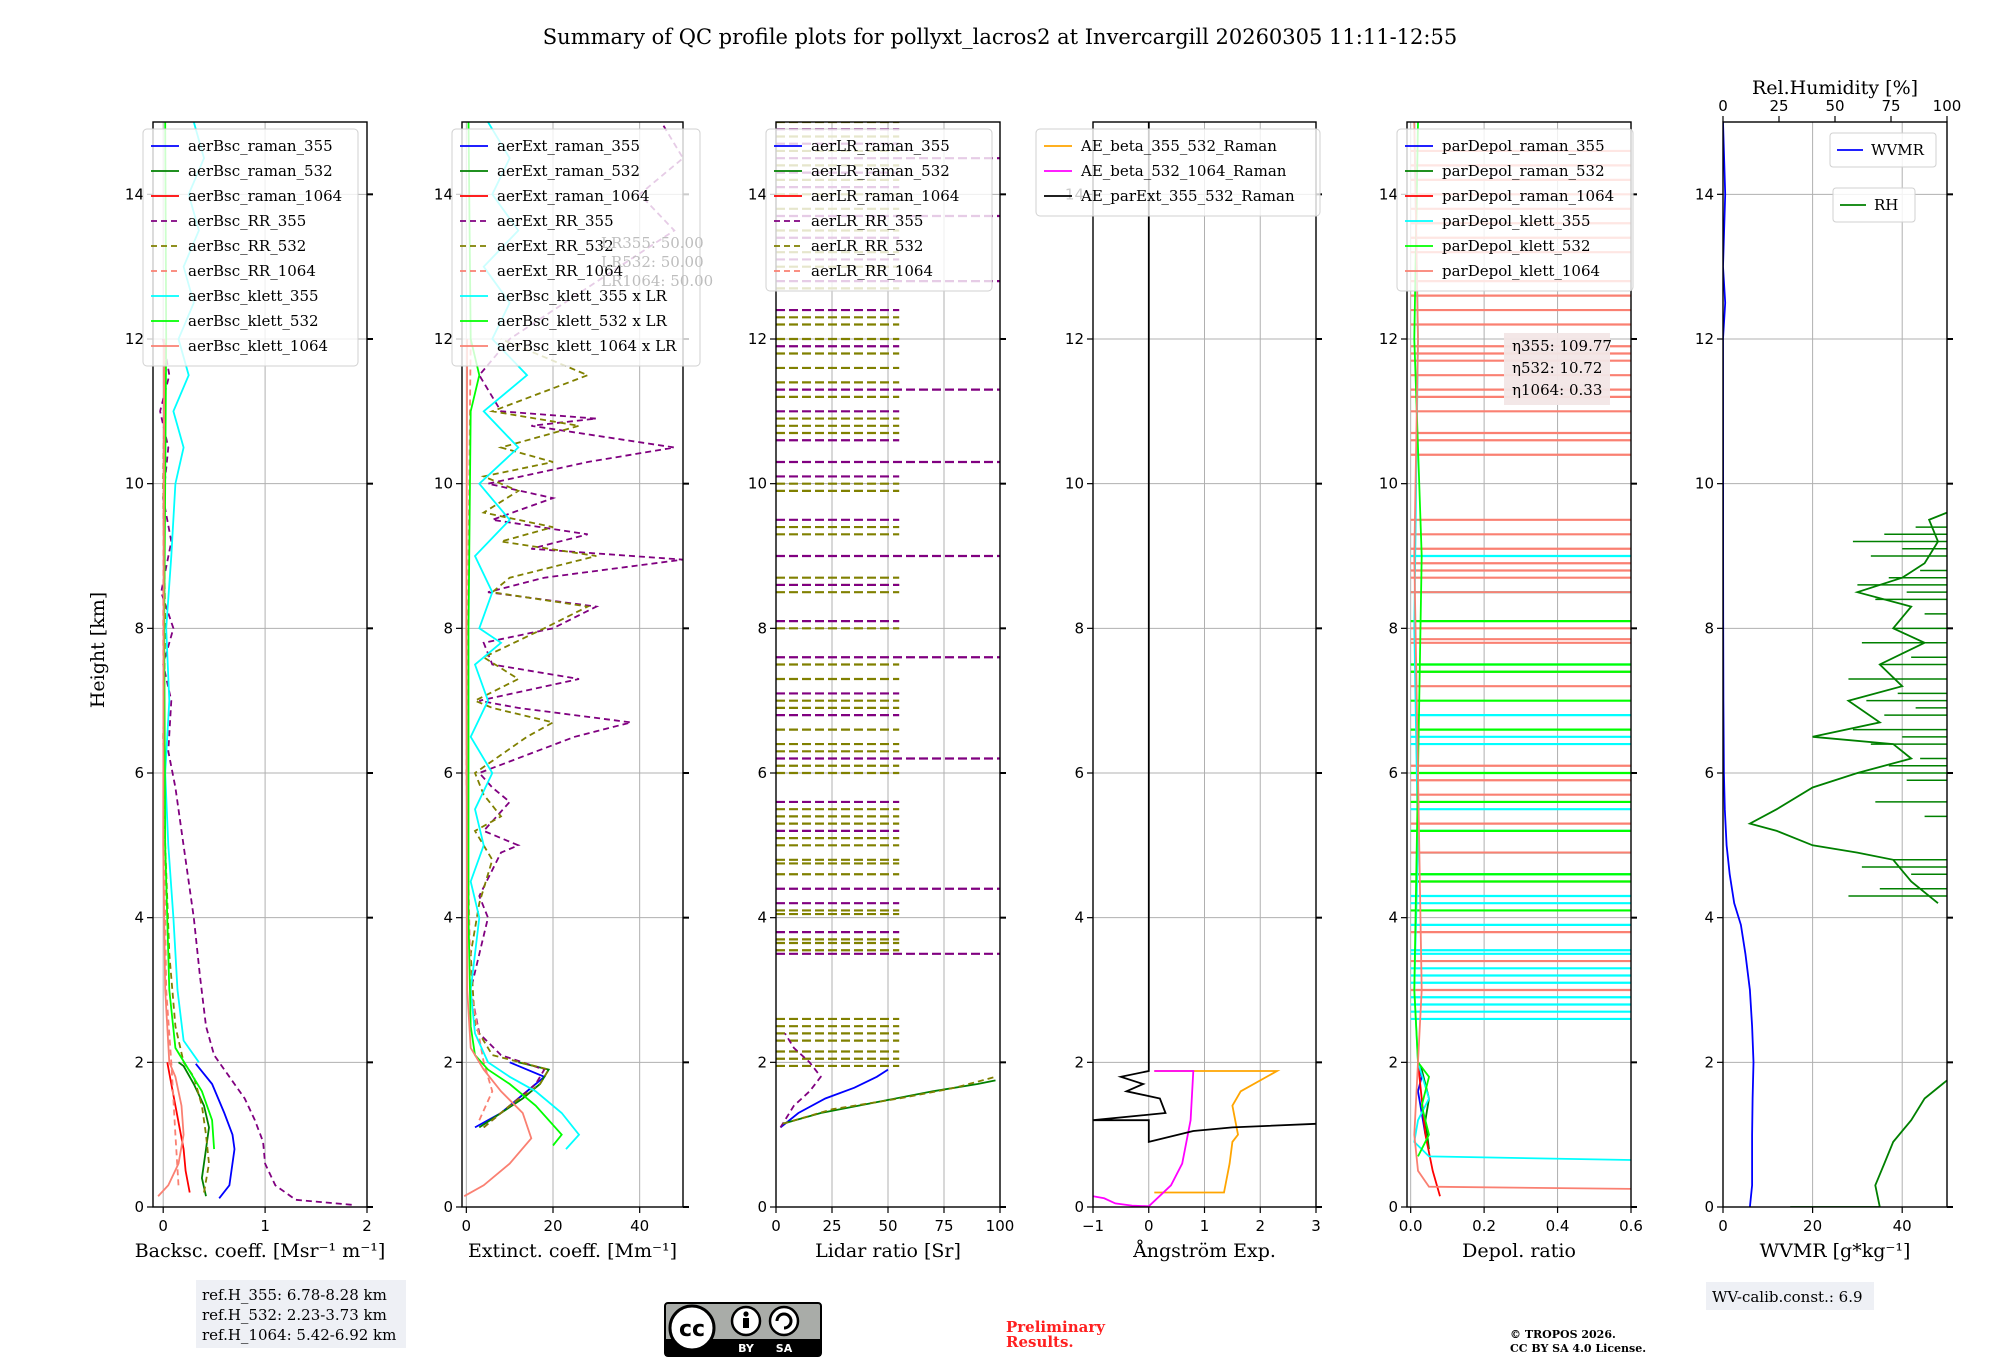 The image size is (2000, 1360). Describe the element at coordinates (1886, 205) in the screenshot. I see `svg-text: RH` at that location.